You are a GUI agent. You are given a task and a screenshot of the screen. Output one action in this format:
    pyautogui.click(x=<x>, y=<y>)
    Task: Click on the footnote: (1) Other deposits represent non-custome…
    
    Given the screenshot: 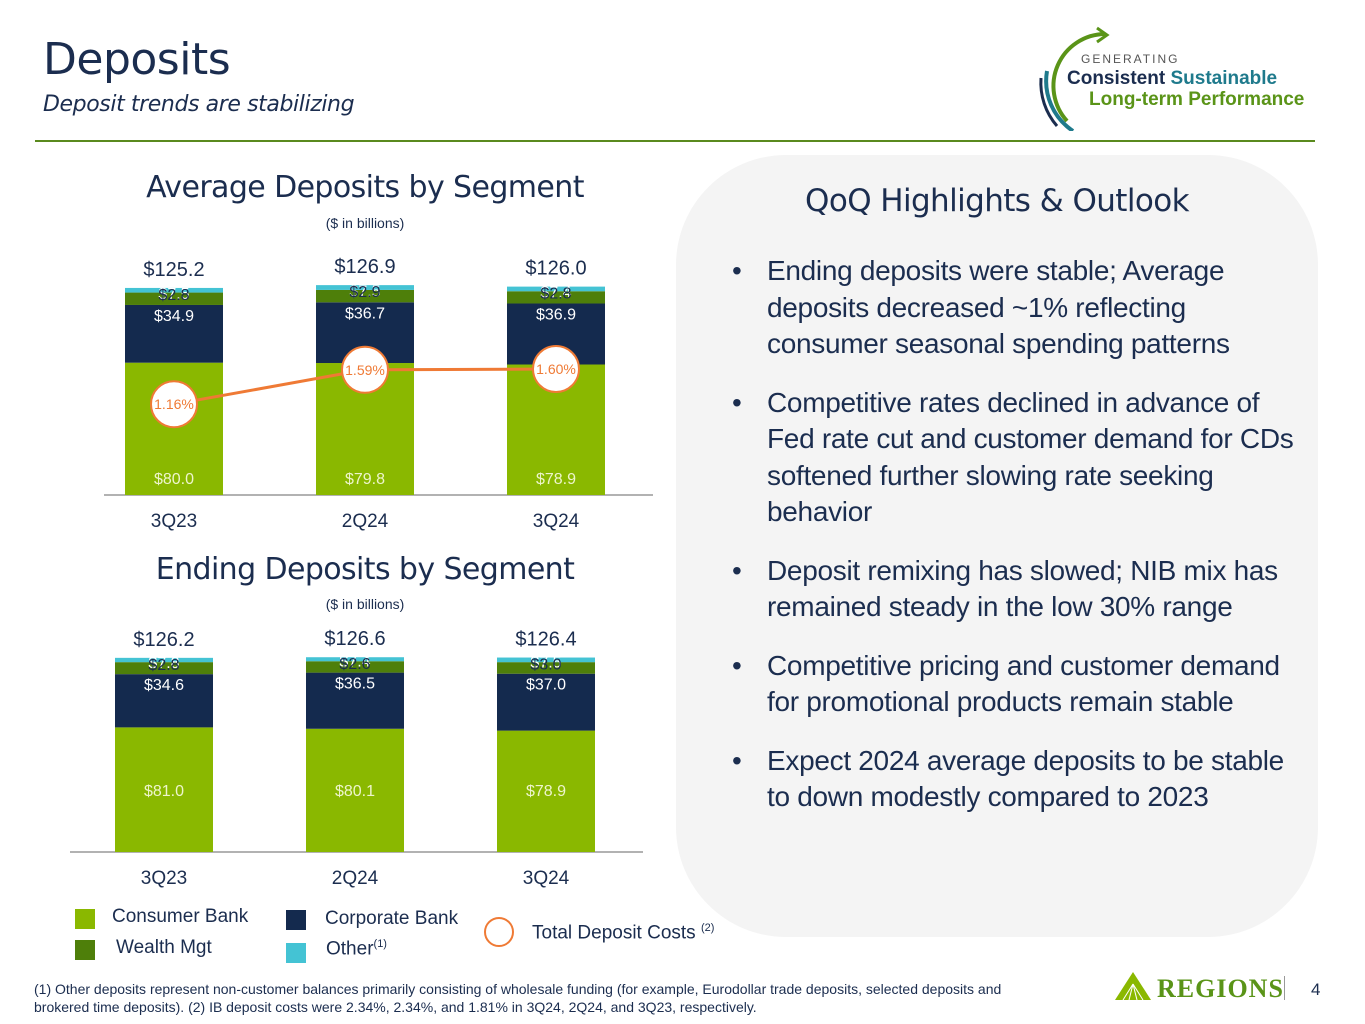 What is the action you would take?
    pyautogui.click(x=518, y=998)
    